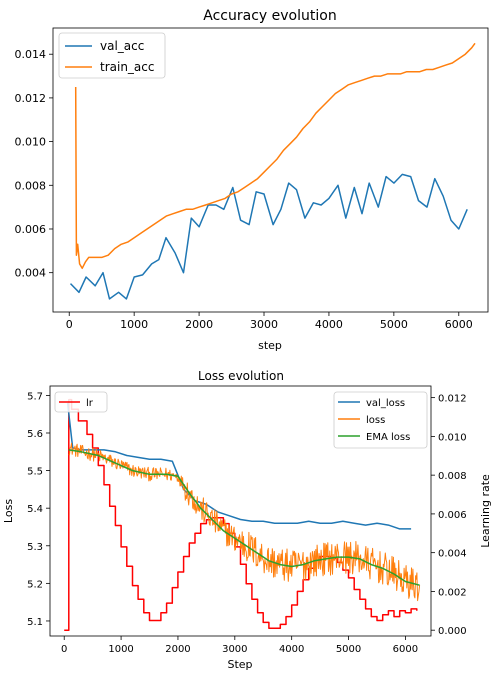 Image resolution: width=500 pixels, height=675 pixels. I want to click on y-tick-label: 0.012, so click(31, 98).